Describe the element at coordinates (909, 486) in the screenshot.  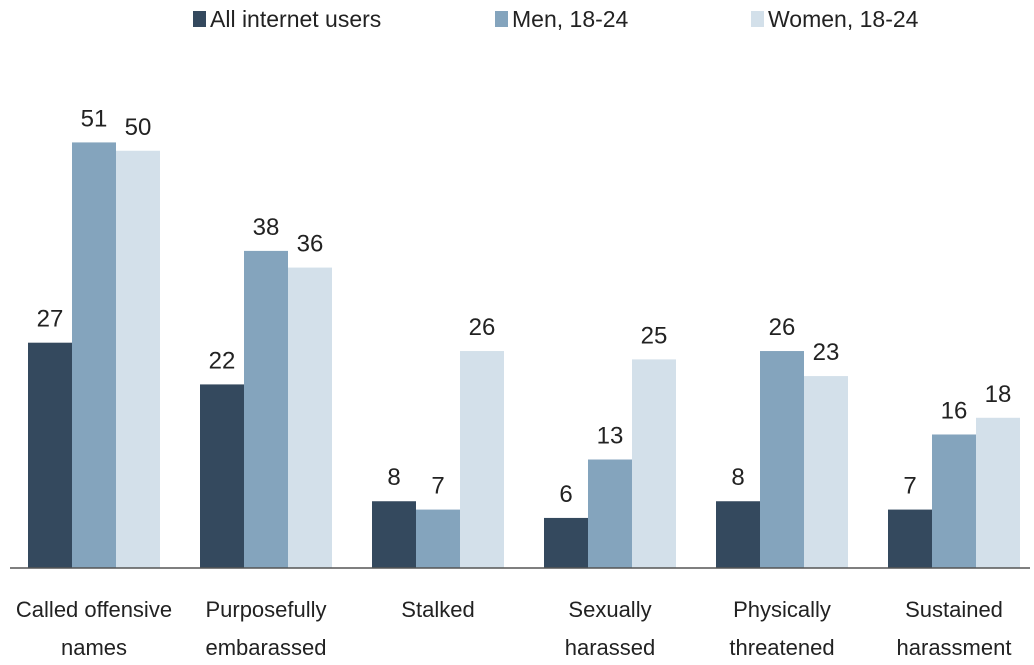
I see `value-label-sustained-harassment-all-internet-users: 7` at that location.